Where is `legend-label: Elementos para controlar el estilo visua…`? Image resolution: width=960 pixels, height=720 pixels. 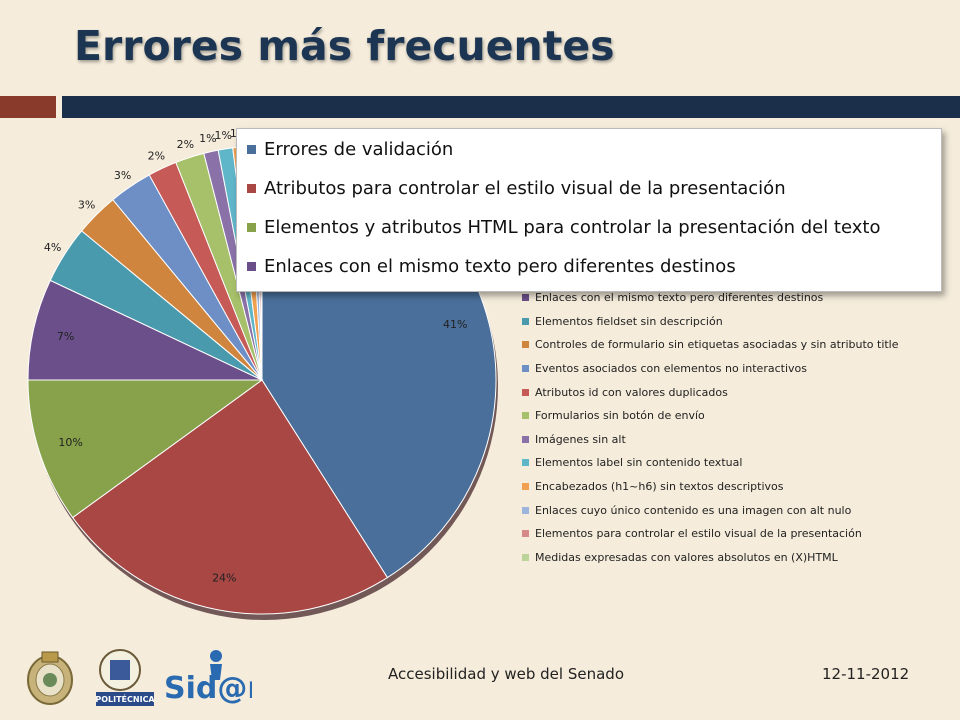
legend-label: Elementos para controlar el estilo visua… is located at coordinates (698, 534).